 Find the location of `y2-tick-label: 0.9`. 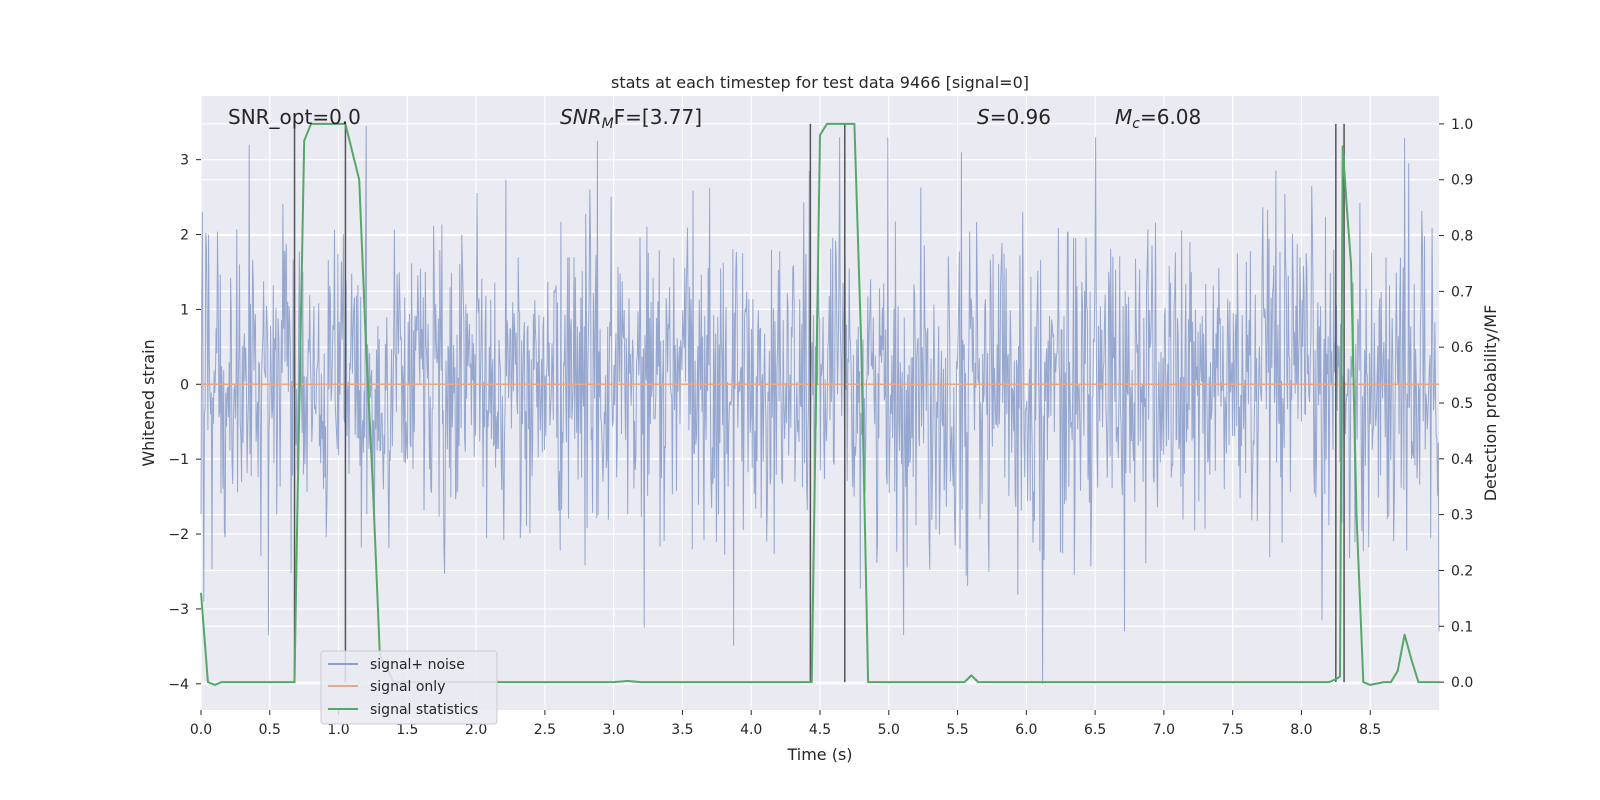

y2-tick-label: 0.9 is located at coordinates (1462, 181).